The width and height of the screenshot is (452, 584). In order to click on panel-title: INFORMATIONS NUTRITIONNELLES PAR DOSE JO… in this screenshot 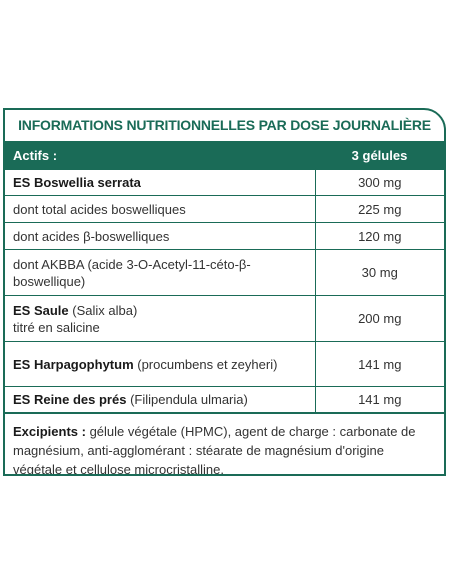, I will do `click(224, 125)`.